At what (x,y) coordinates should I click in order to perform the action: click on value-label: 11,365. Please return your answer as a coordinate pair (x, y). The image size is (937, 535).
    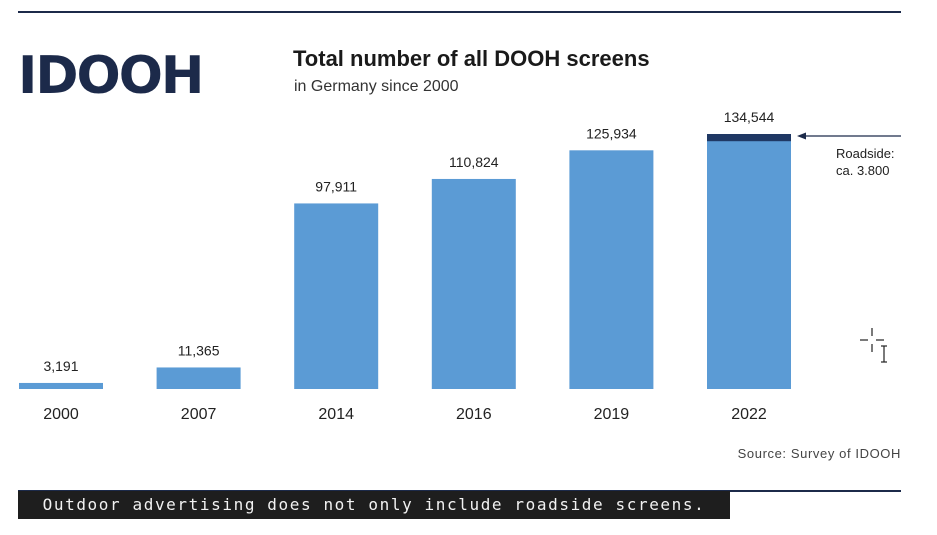
    Looking at the image, I should click on (199, 350).